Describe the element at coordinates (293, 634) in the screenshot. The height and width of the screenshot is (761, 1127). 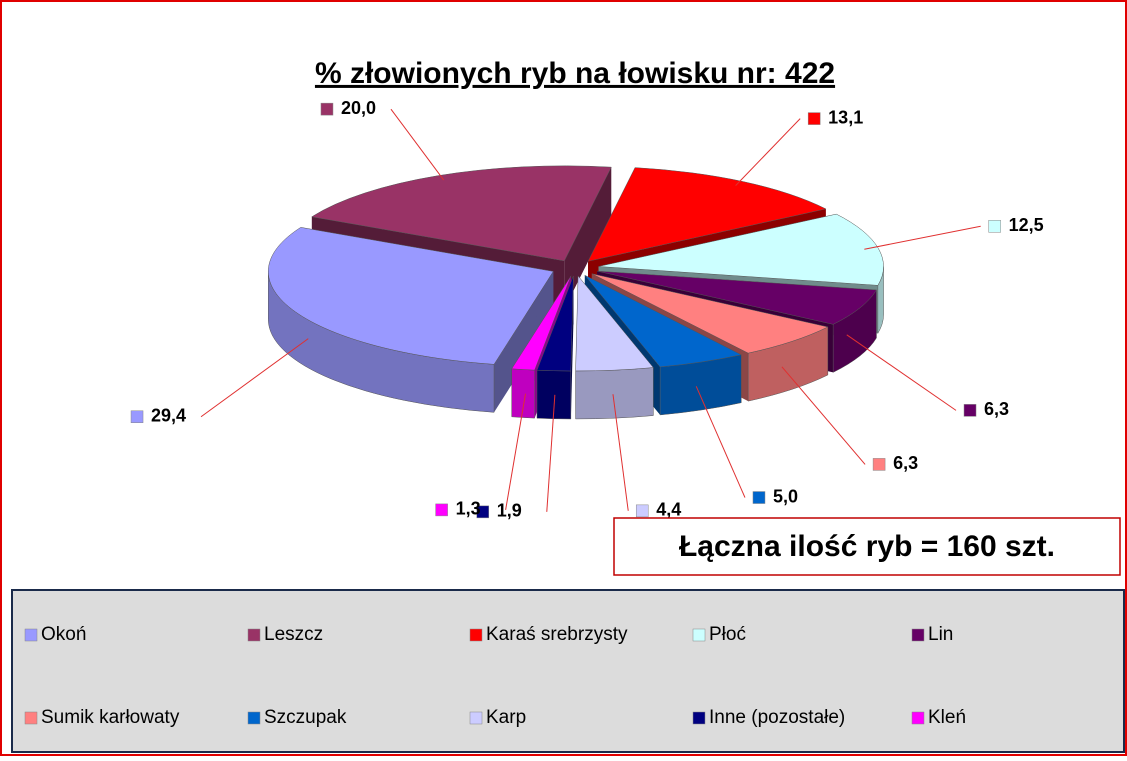
I see `legend-label: Leszcz` at that location.